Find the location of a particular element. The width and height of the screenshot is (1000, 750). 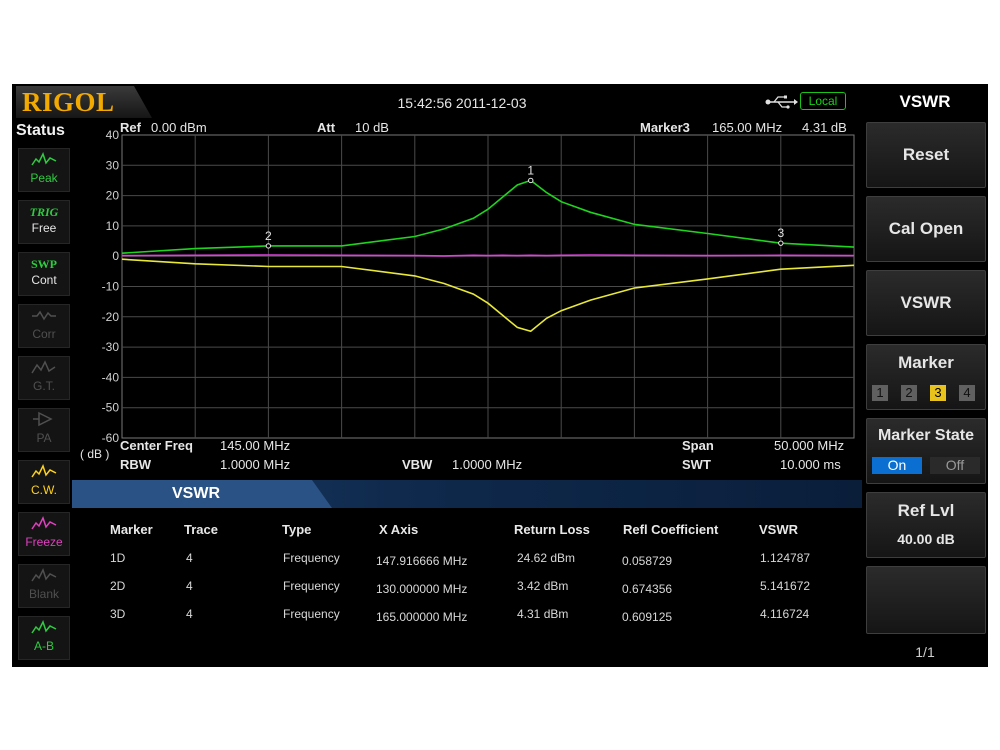

cell: 2D is located at coordinates (118, 586).